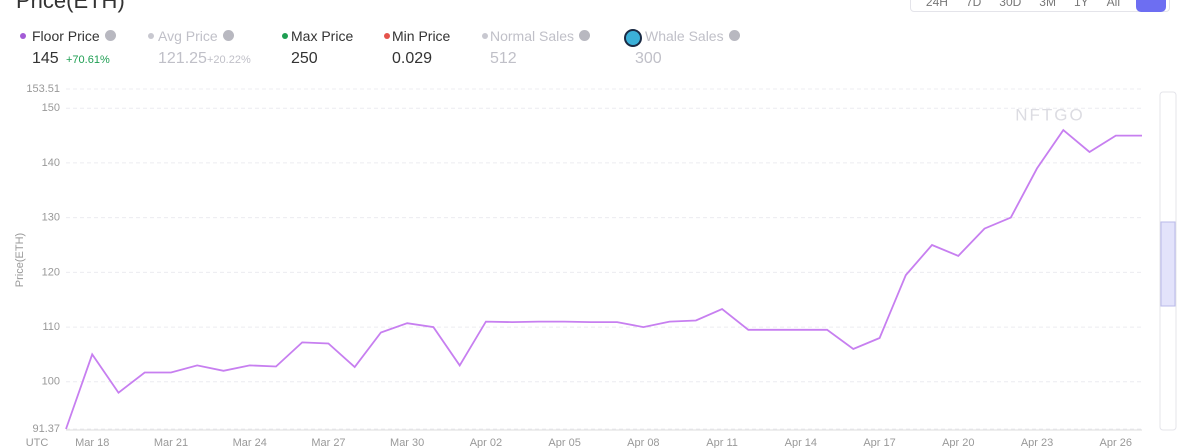  Describe the element at coordinates (20, 260) in the screenshot. I see `y-axis-label: Price(ETH)` at that location.